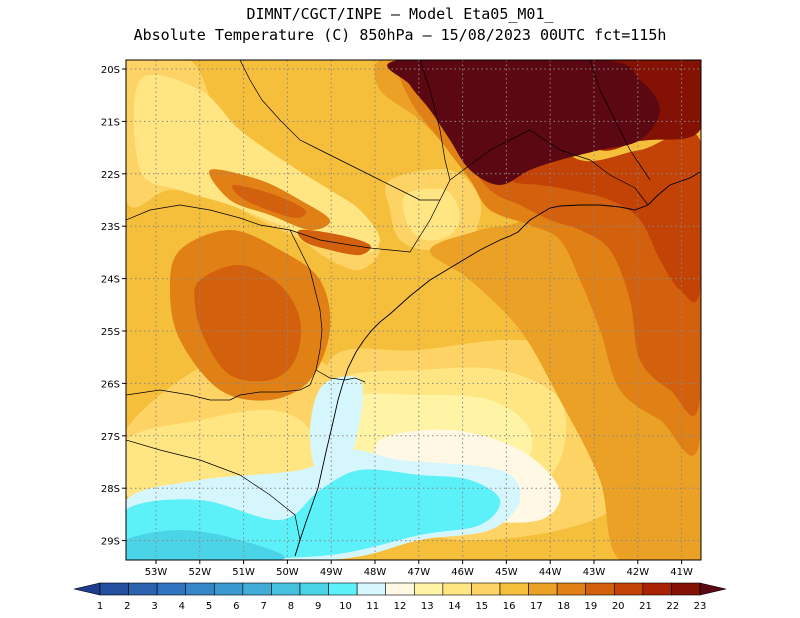  Describe the element at coordinates (345, 606) in the screenshot. I see `colorbar-label: 10` at that location.